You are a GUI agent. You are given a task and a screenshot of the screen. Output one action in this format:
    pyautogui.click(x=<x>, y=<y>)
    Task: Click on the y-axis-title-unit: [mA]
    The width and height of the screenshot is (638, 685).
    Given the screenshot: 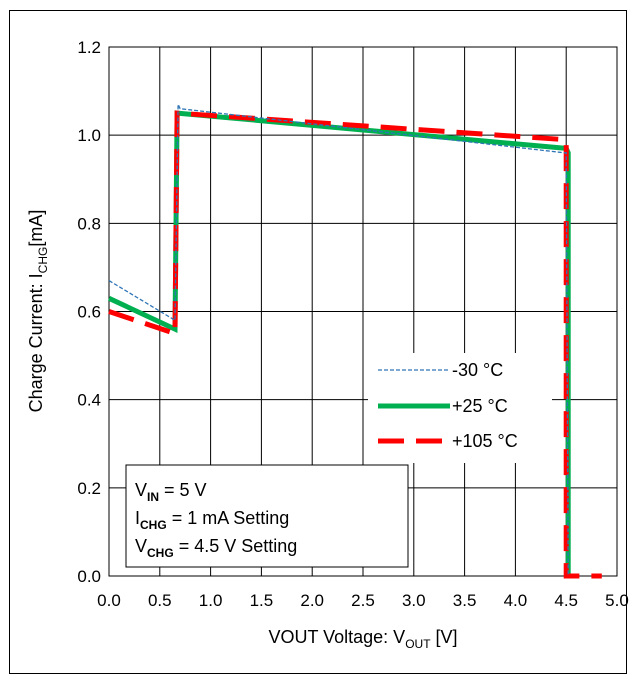 What is the action you would take?
    pyautogui.click(x=36, y=228)
    